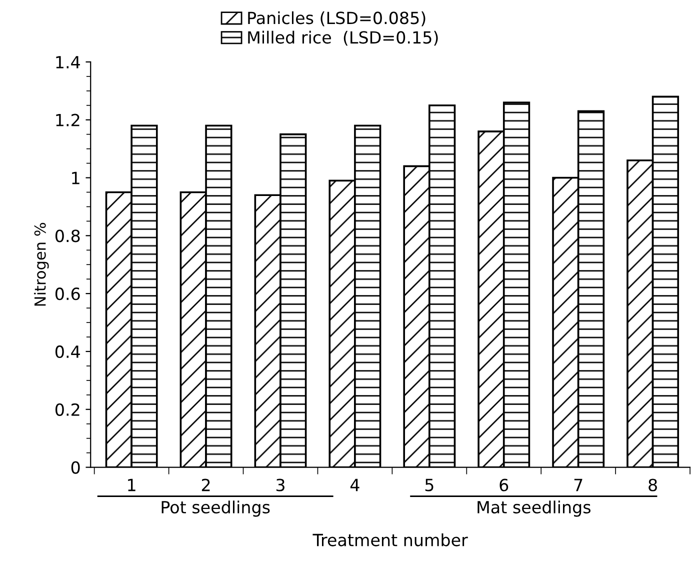  Describe the element at coordinates (578, 485) in the screenshot. I see `x-tick-label: 7` at that location.